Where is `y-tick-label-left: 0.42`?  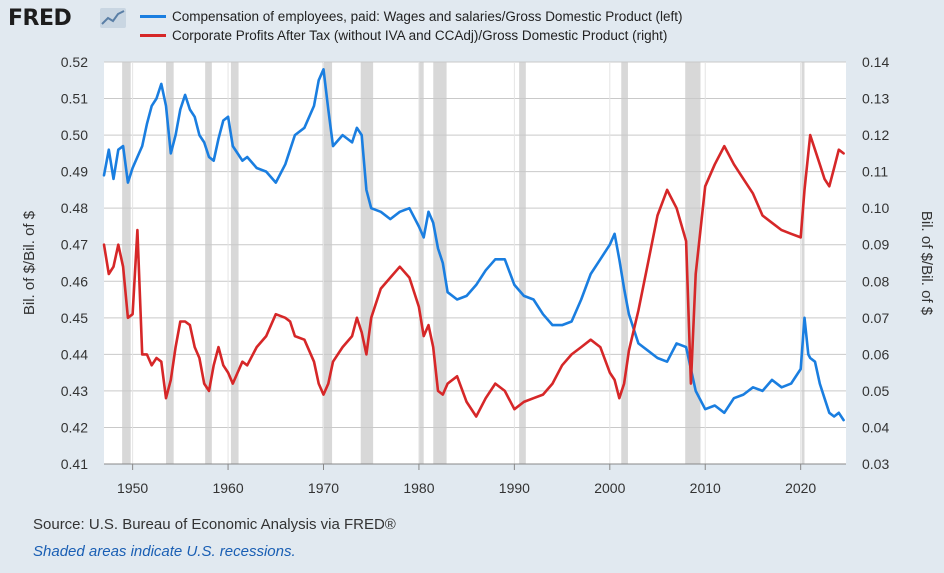
y-tick-label-left: 0.42 is located at coordinates (74, 427).